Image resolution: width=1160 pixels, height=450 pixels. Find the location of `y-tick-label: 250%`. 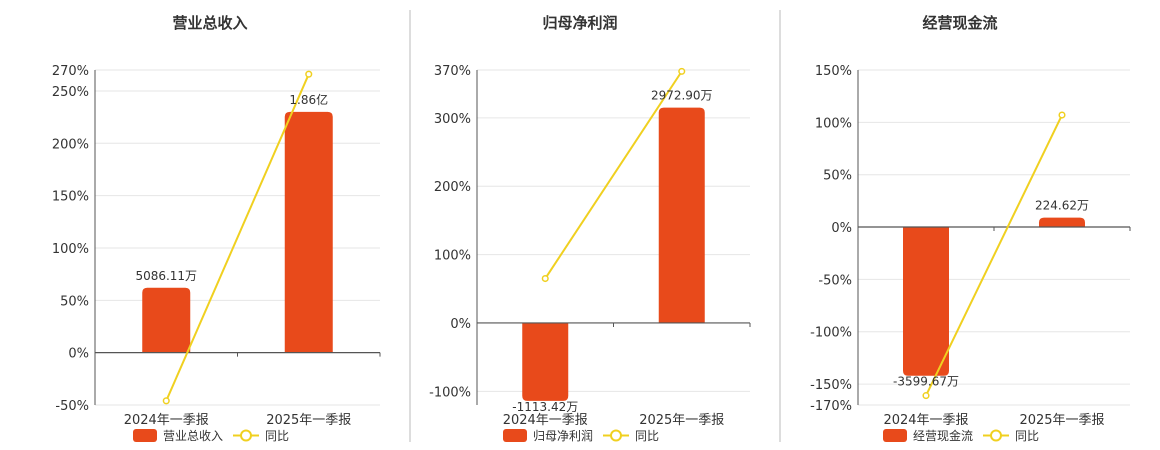

y-tick-label: 250% is located at coordinates (70, 92).